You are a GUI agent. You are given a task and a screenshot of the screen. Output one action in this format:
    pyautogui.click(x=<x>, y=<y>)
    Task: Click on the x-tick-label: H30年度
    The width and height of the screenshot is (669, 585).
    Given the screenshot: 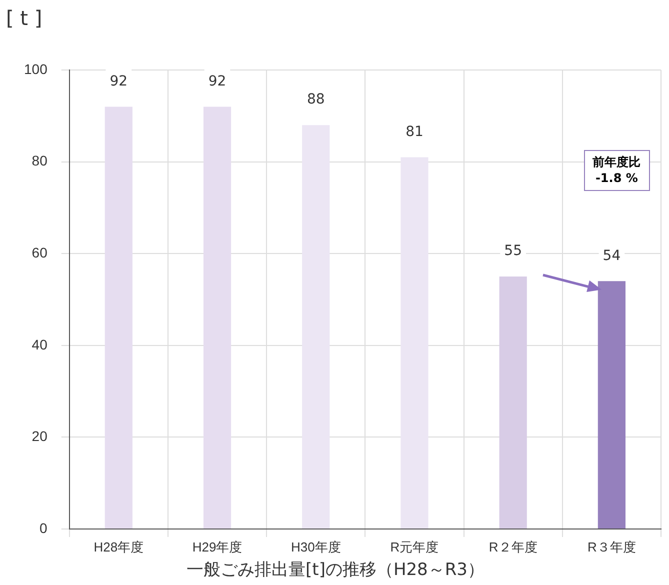 What is the action you would take?
    pyautogui.click(x=315, y=546)
    